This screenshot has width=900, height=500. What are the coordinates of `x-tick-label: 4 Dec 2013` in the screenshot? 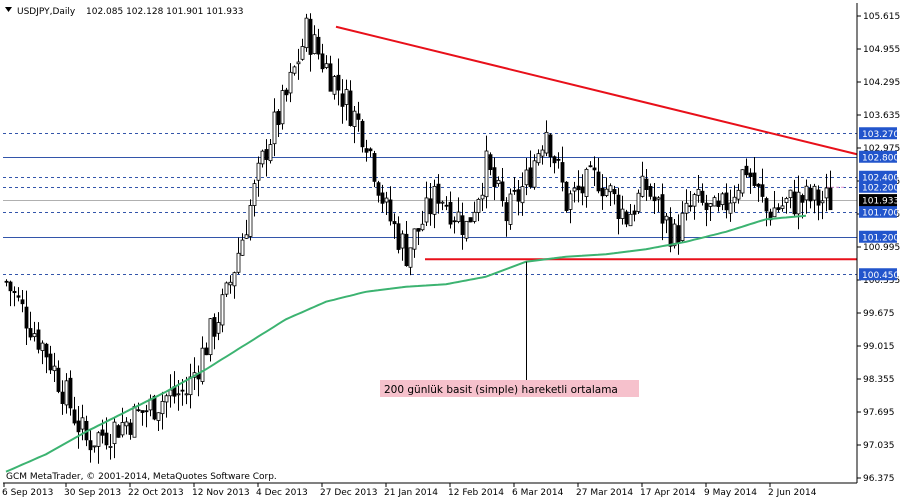 It's located at (282, 493).